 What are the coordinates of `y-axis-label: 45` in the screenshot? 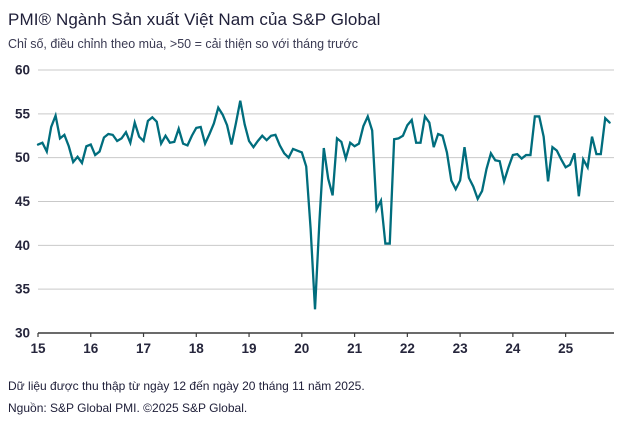 It's located at (23, 201).